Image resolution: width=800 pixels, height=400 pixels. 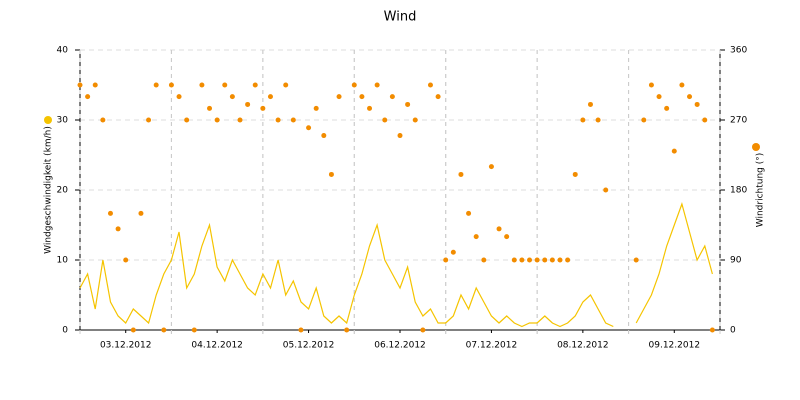 I want to click on y2-tick-label: 180, so click(x=738, y=191).